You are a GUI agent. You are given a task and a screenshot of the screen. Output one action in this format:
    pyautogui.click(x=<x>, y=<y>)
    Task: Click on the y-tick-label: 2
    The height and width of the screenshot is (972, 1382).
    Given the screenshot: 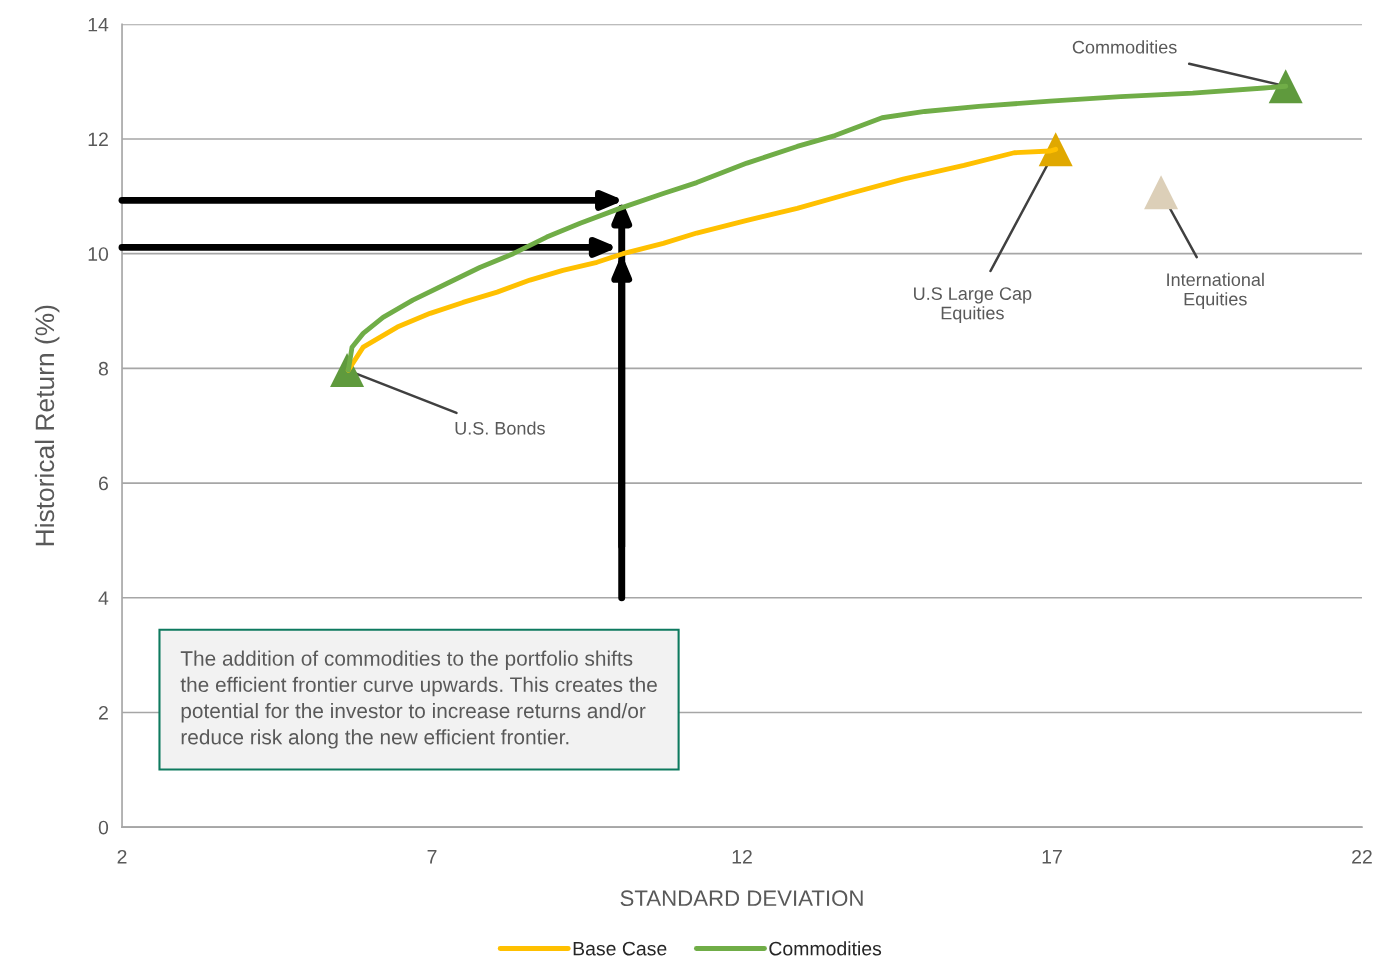 What is the action you would take?
    pyautogui.click(x=103, y=712)
    